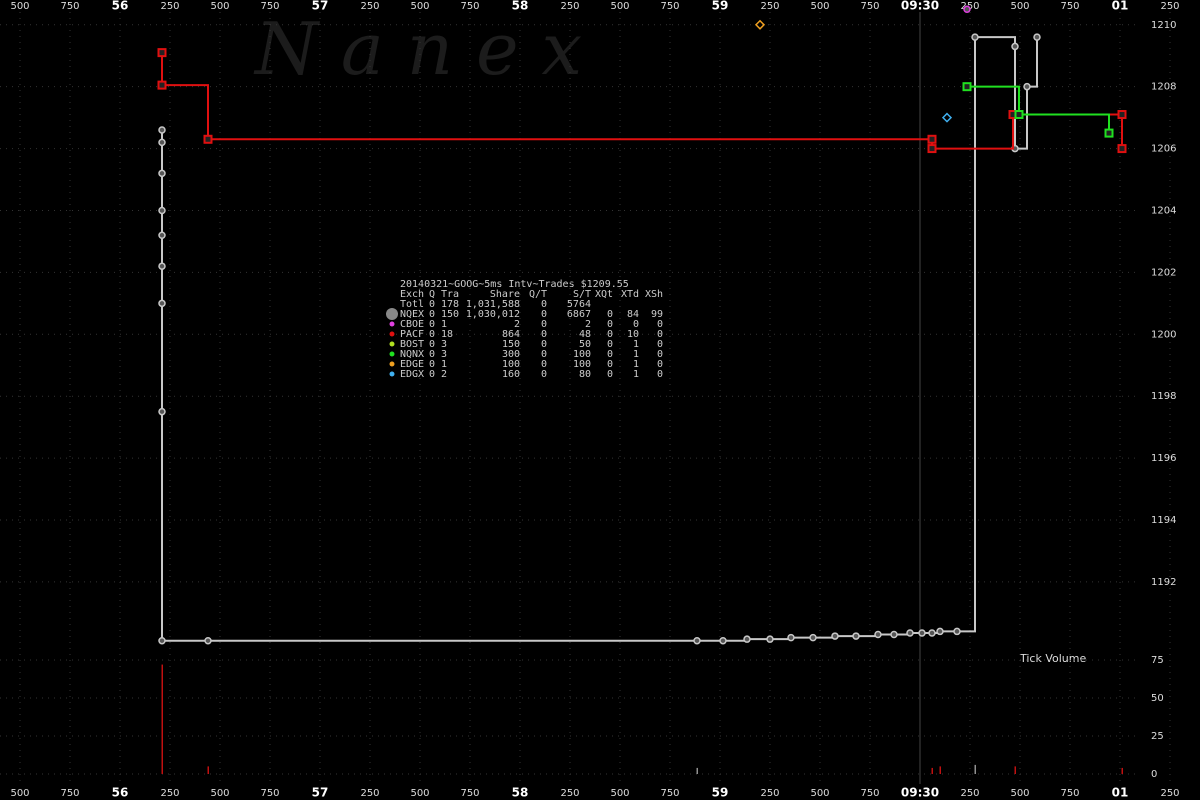 The height and width of the screenshot is (800, 1200). I want to click on table-header: S/T, so click(582, 294).